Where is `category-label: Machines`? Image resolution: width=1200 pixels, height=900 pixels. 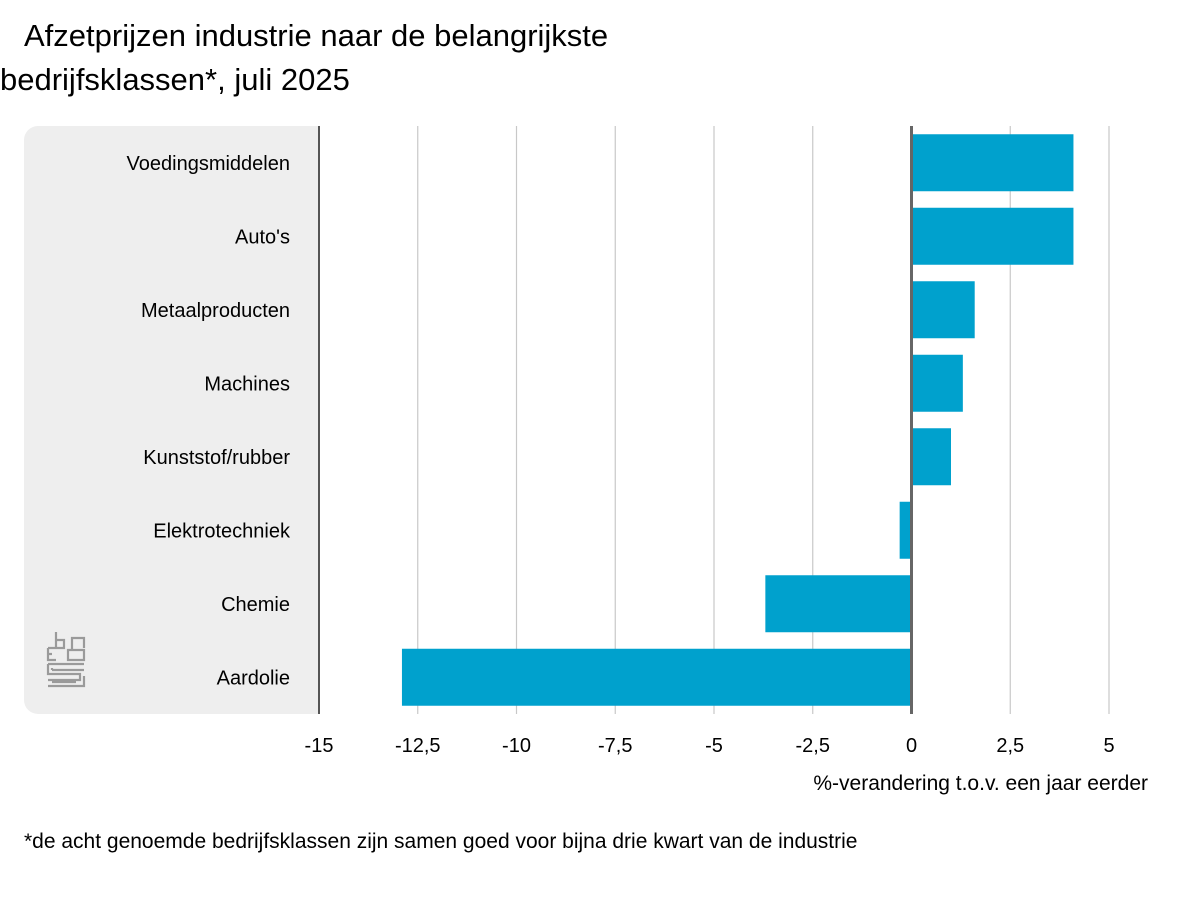
category-label: Machines is located at coordinates (247, 384).